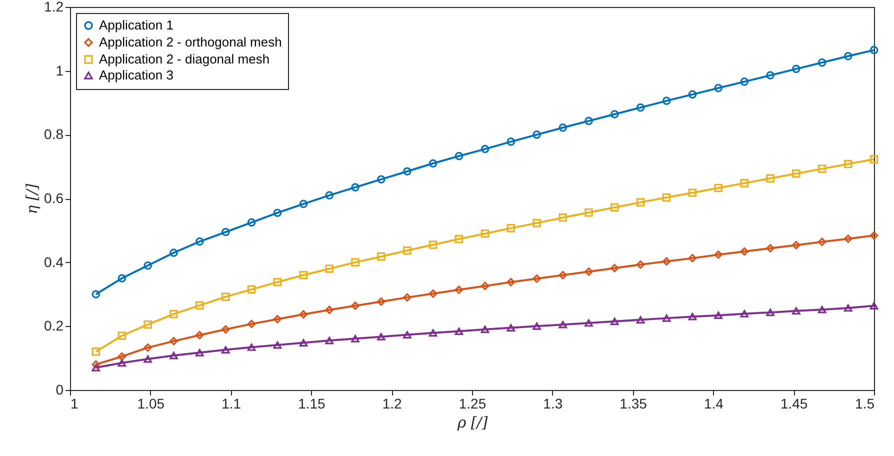 Image resolution: width=894 pixels, height=456 pixels. I want to click on x-axis-title: ρ [/], so click(472, 423).